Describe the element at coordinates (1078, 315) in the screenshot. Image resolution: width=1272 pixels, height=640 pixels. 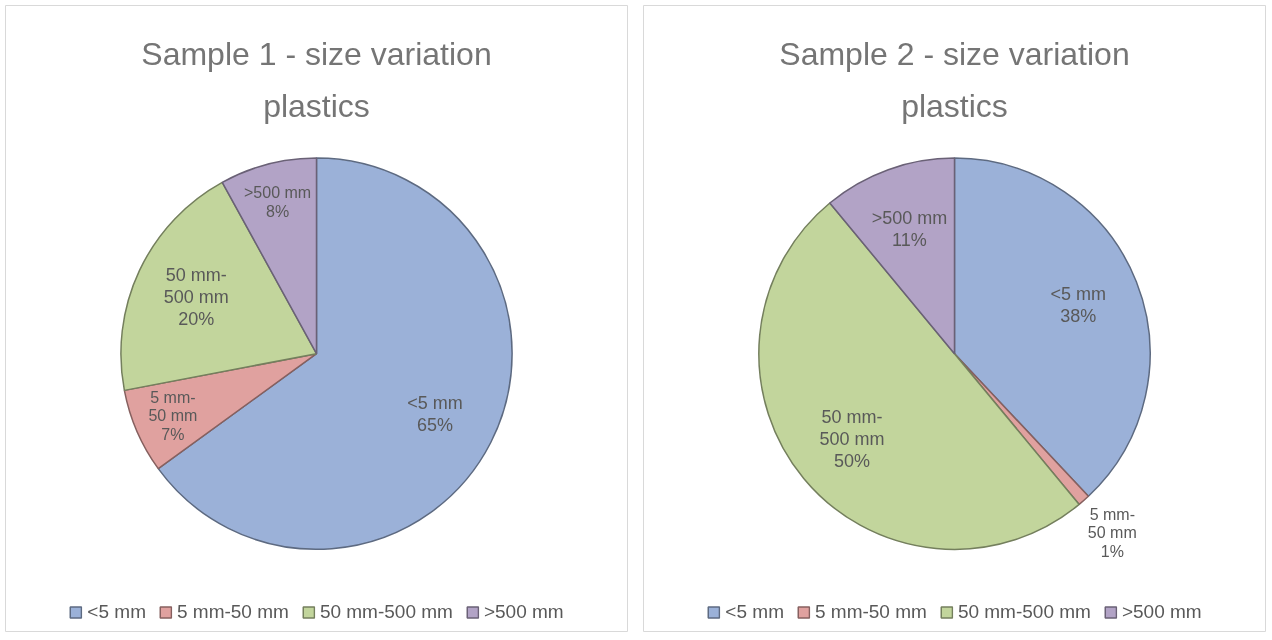
I see `data-label: 38%` at that location.